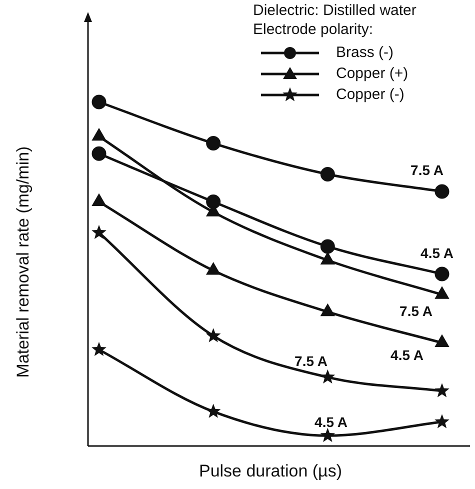  What do you see at coordinates (23, 262) in the screenshot?
I see `y-axis-title: Material removal rate (mg/min)` at bounding box center [23, 262].